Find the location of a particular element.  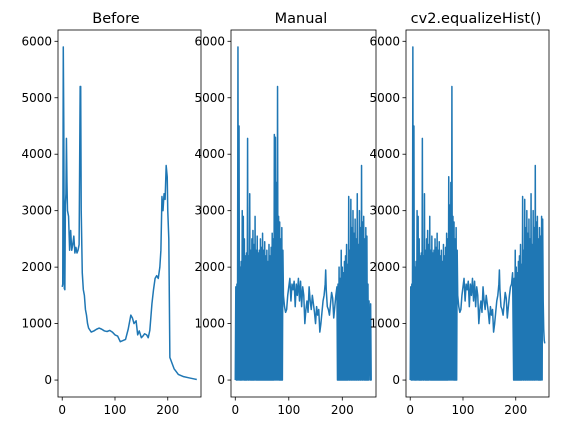

chart-title: Before is located at coordinates (115, 19).